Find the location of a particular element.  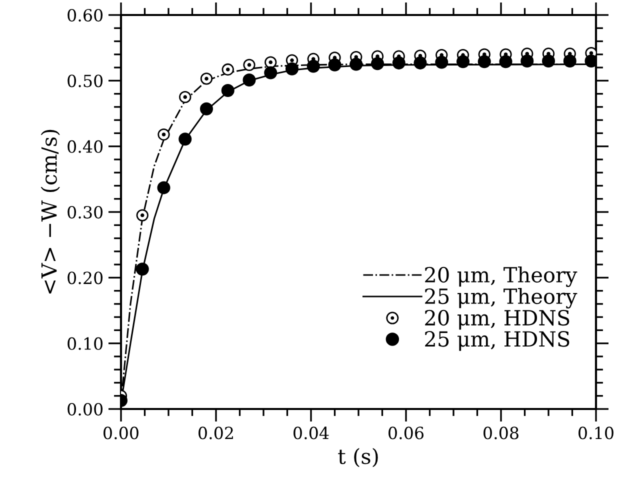

x-tick-label: 0.02 is located at coordinates (215, 433).